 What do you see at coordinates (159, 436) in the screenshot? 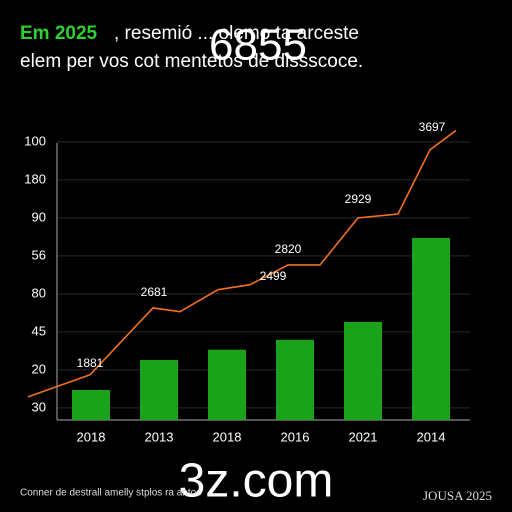
I see `x-tick-label: 2013` at bounding box center [159, 436].